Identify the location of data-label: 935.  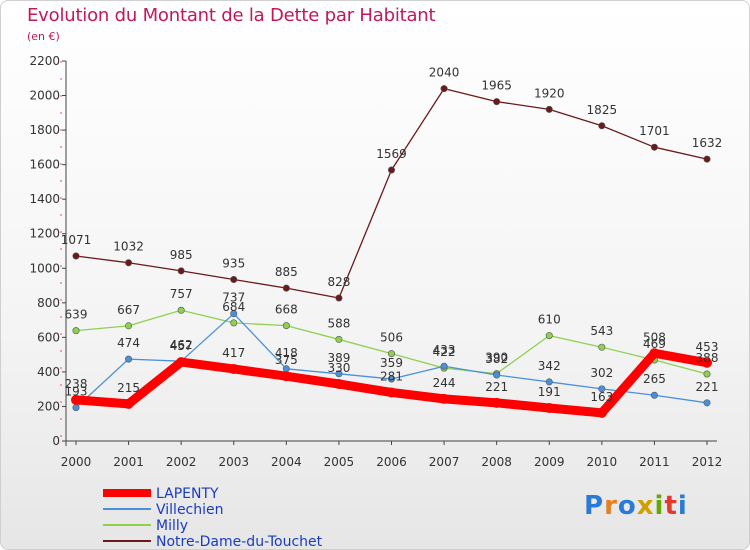
(233, 264).